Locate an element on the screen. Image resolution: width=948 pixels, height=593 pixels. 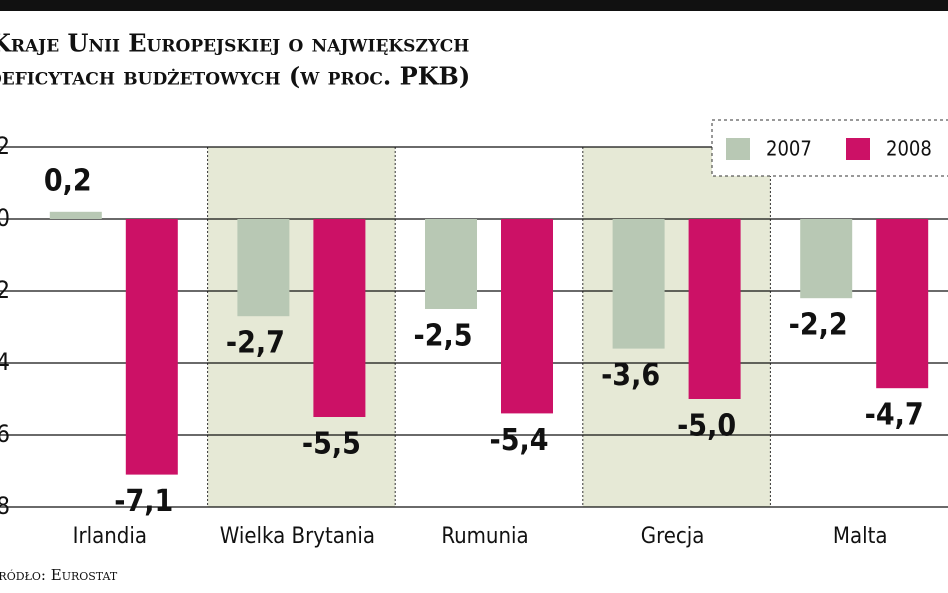
x-tick-label: Wielka Brytania is located at coordinates (297, 536).